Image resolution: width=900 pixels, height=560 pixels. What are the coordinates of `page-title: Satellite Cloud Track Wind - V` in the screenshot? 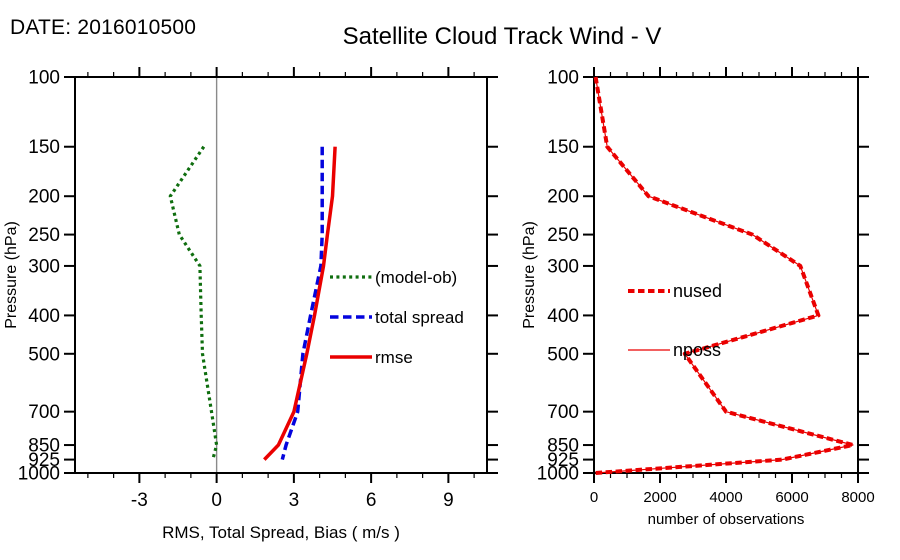 It's located at (502, 36).